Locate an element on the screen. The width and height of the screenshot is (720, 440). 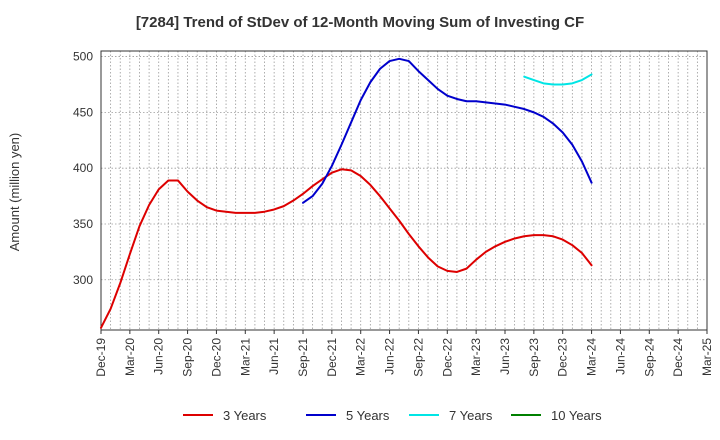
x-tick-label: Dec-20 is located at coordinates (216, 357).